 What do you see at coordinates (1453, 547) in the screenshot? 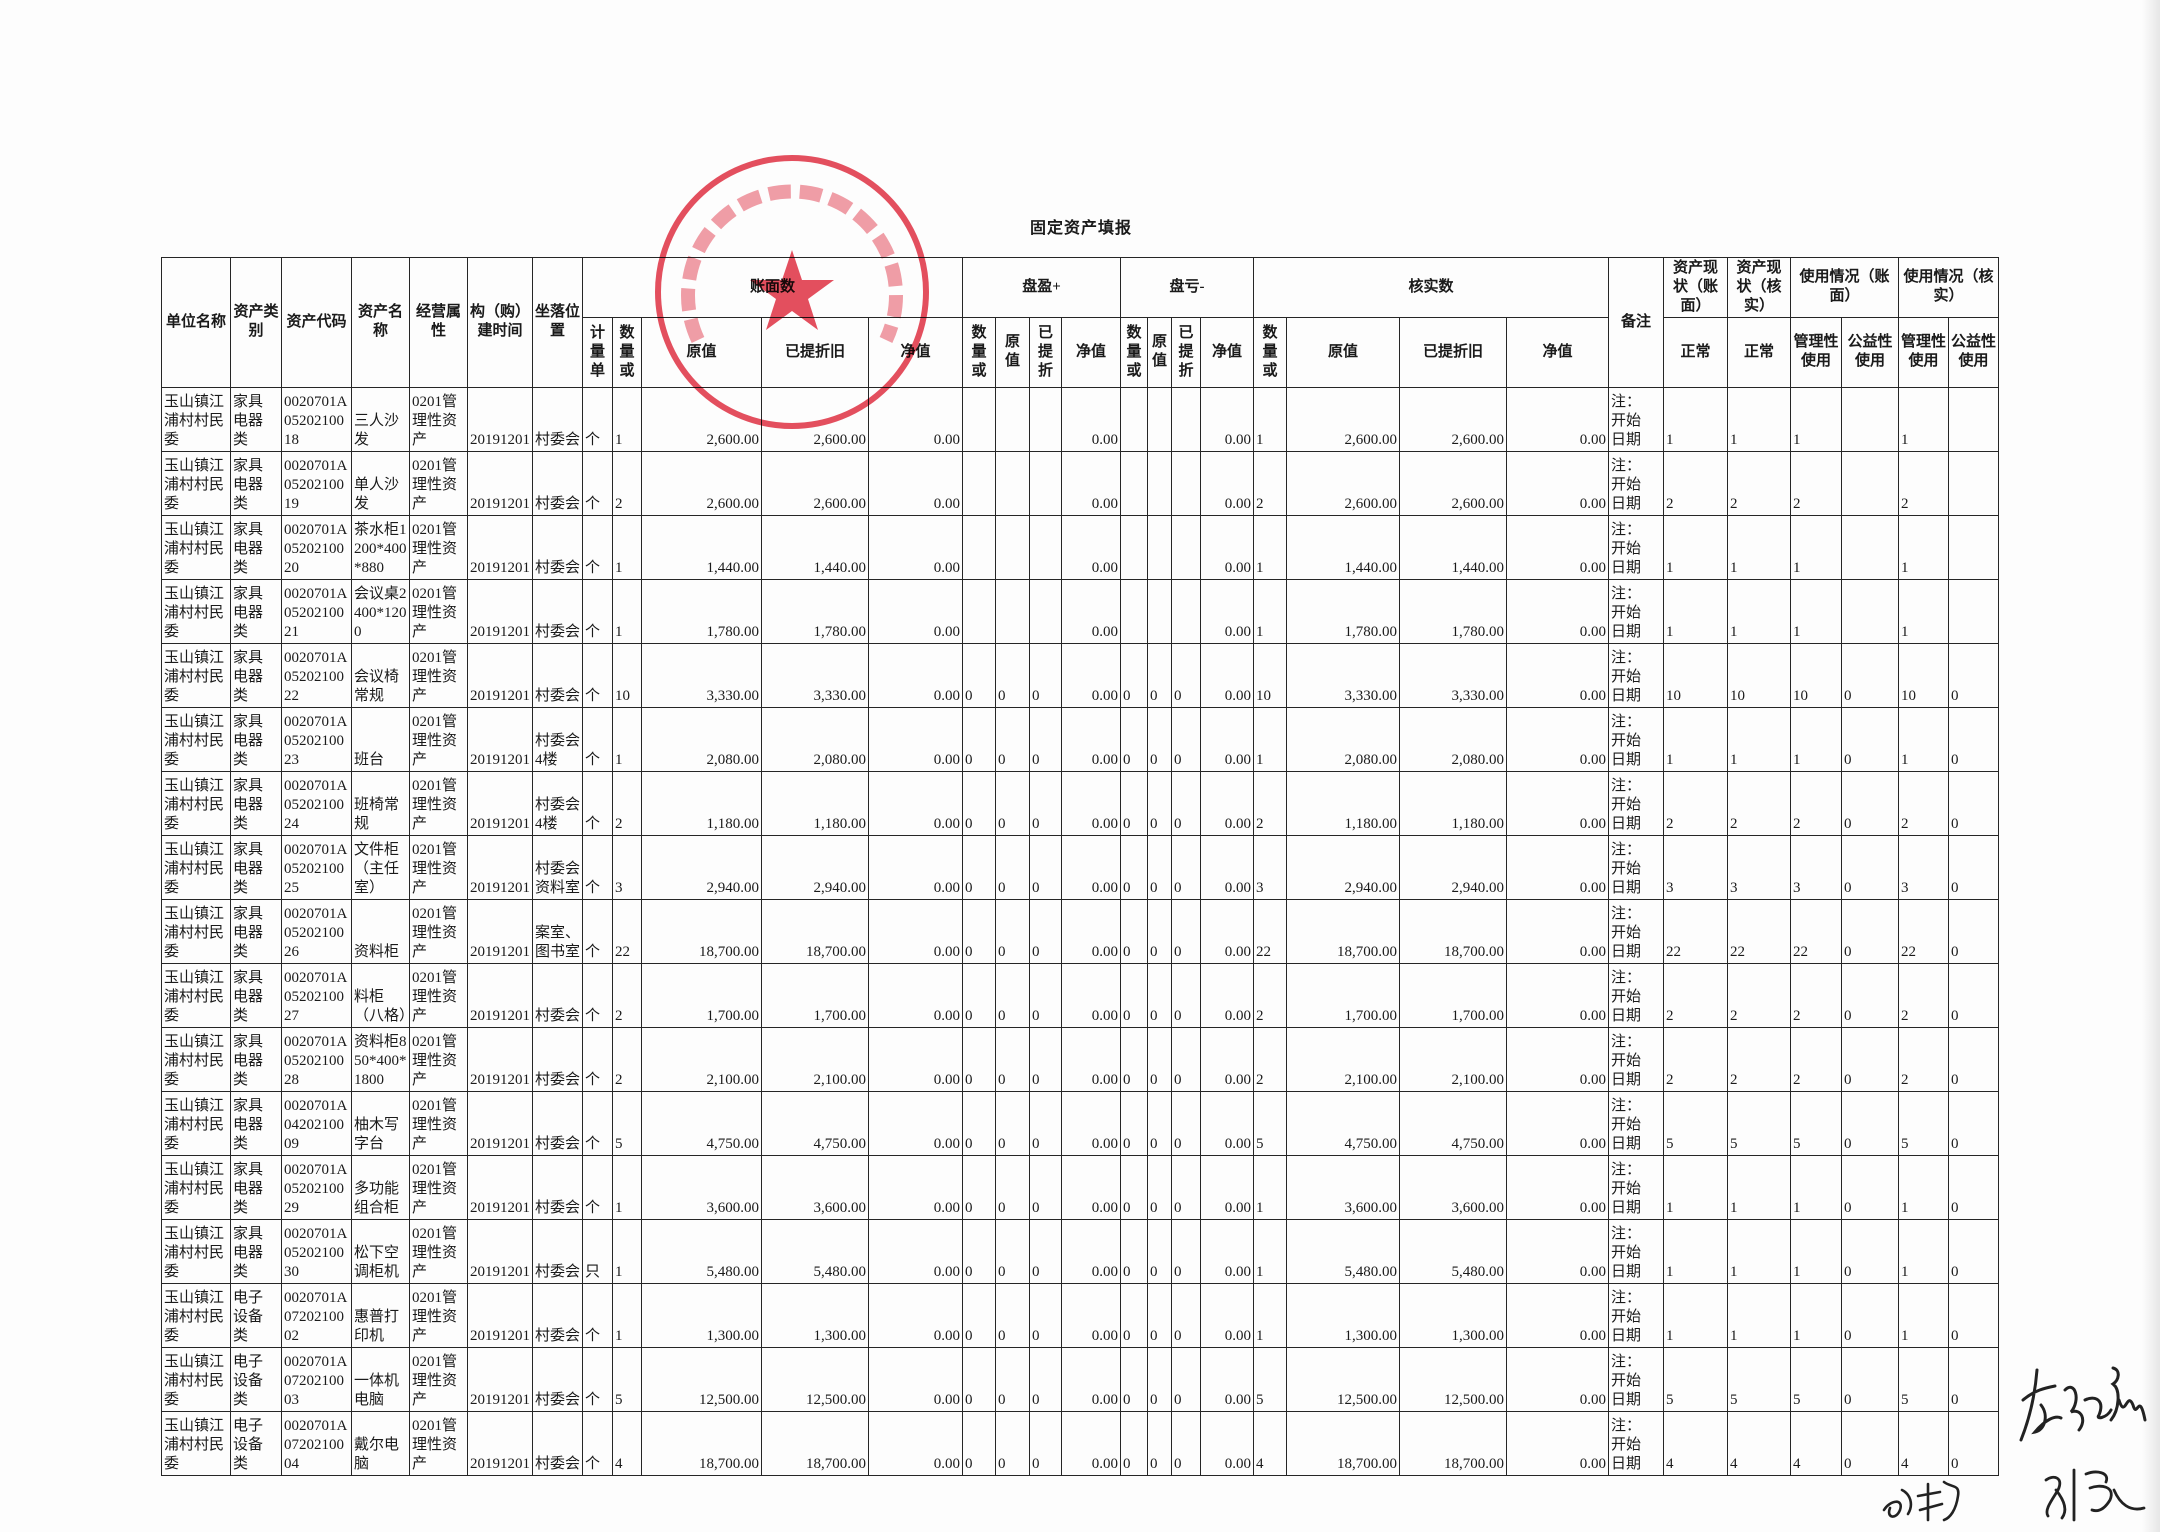
I see `cell-verified-depr: 1,440.00` at bounding box center [1453, 547].